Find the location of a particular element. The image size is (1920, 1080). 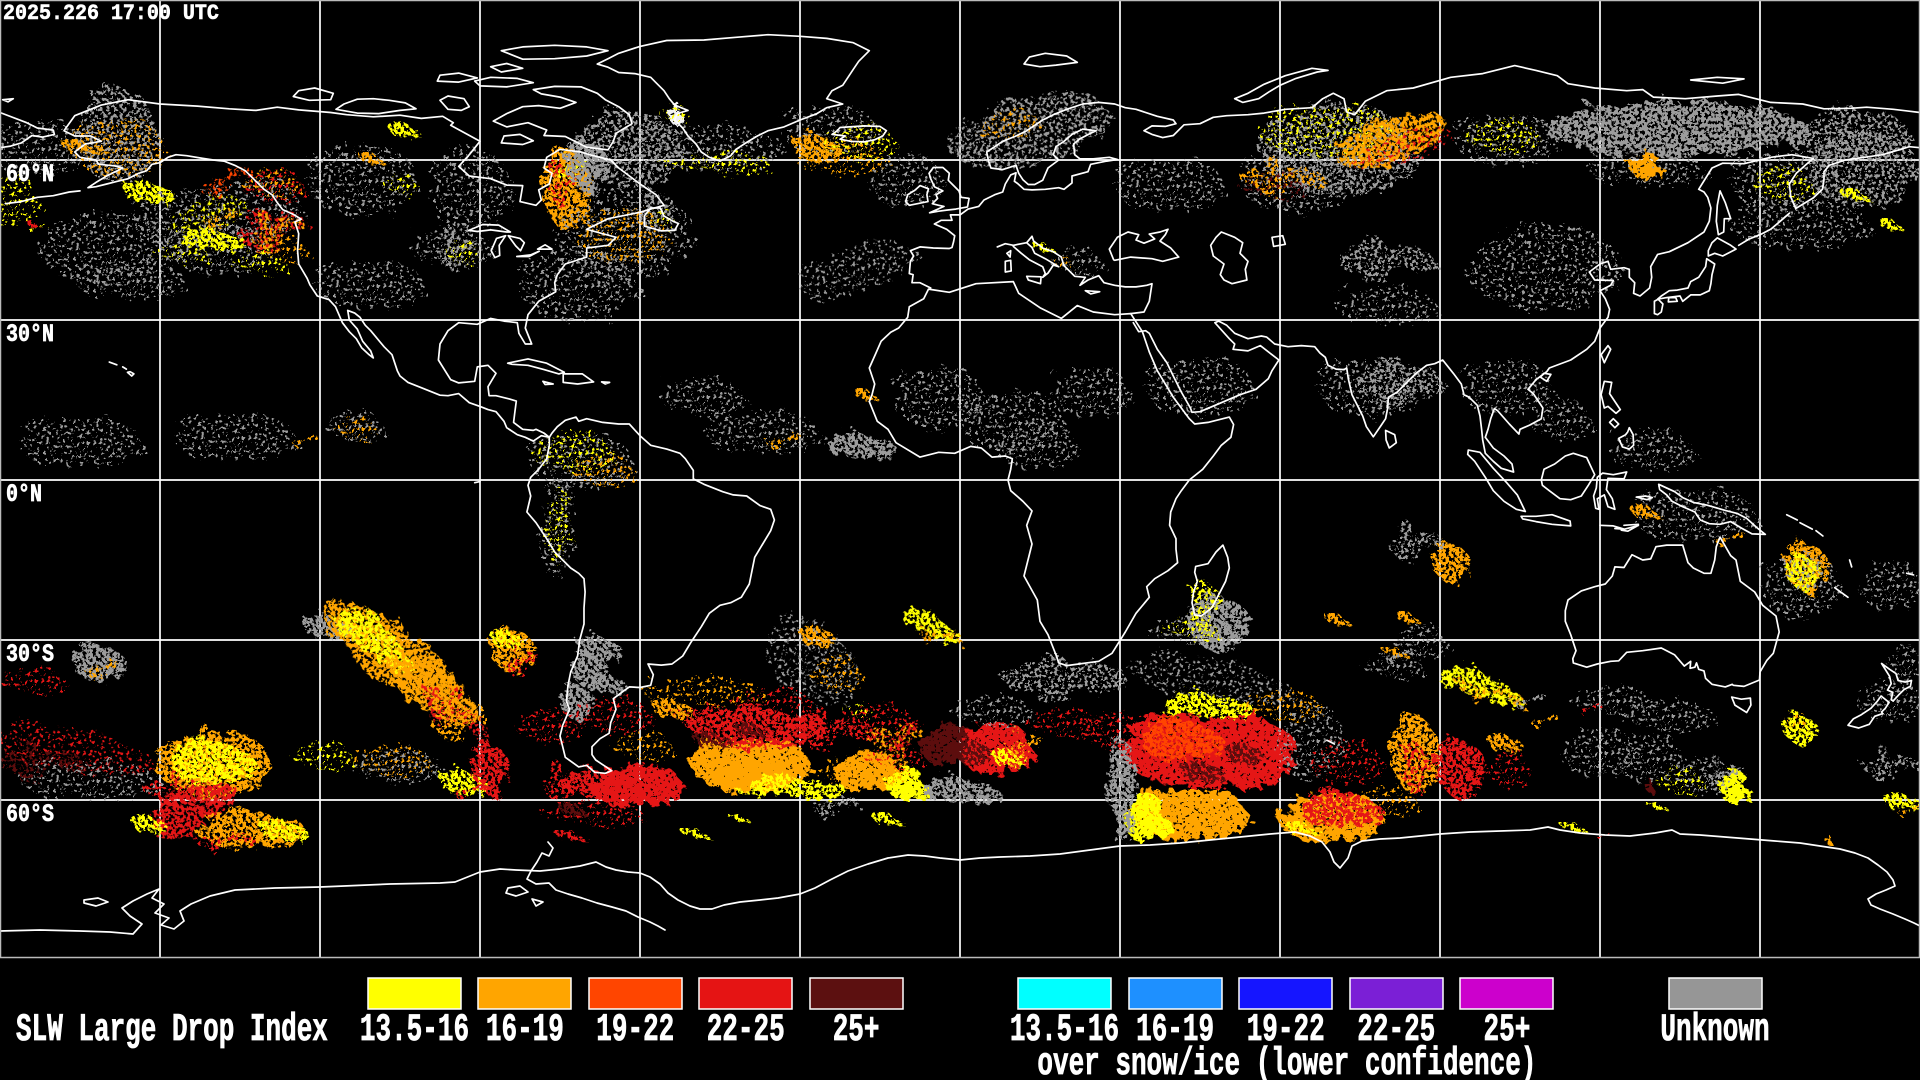

svg-text: 60°S is located at coordinates (30, 814).